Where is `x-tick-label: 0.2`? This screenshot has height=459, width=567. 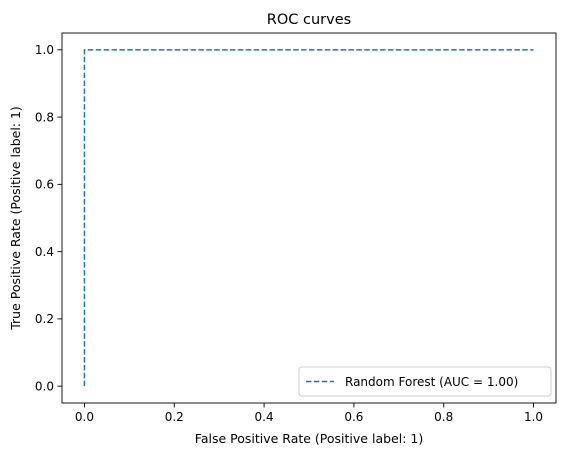 x-tick-label: 0.2 is located at coordinates (174, 417).